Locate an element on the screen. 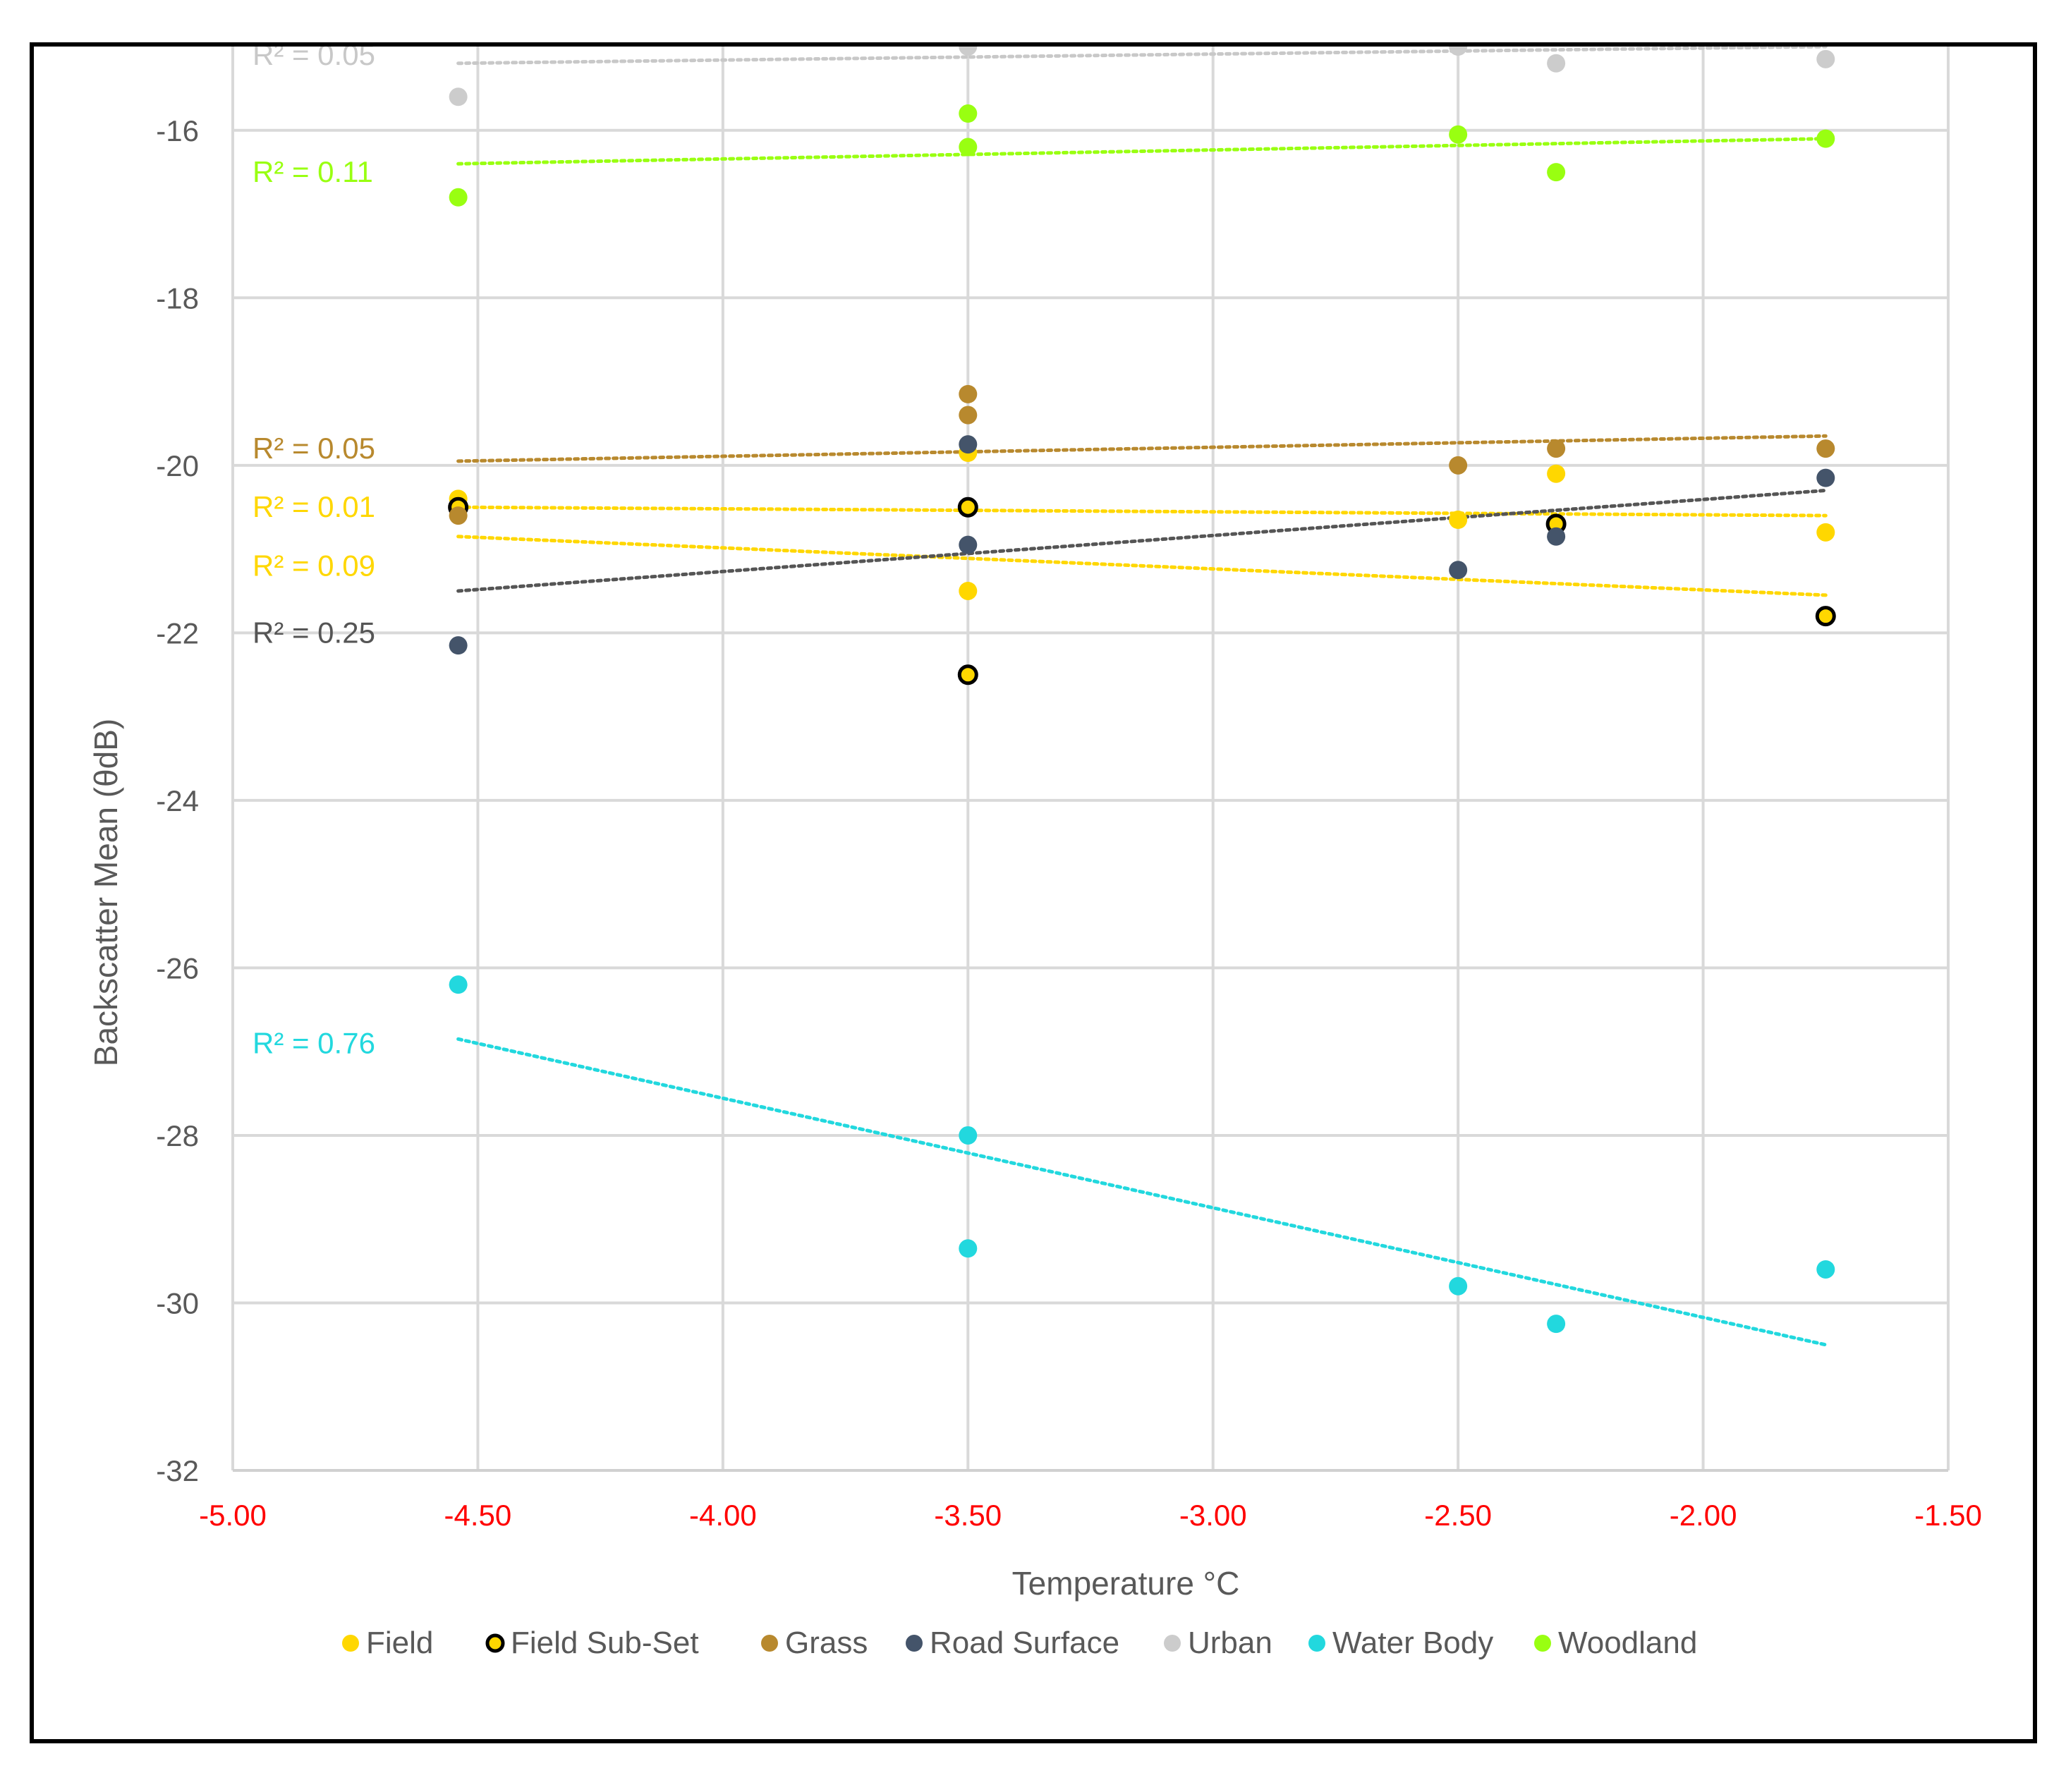 The height and width of the screenshot is (1792, 2066). y-tick-label: -32 is located at coordinates (177, 1470).